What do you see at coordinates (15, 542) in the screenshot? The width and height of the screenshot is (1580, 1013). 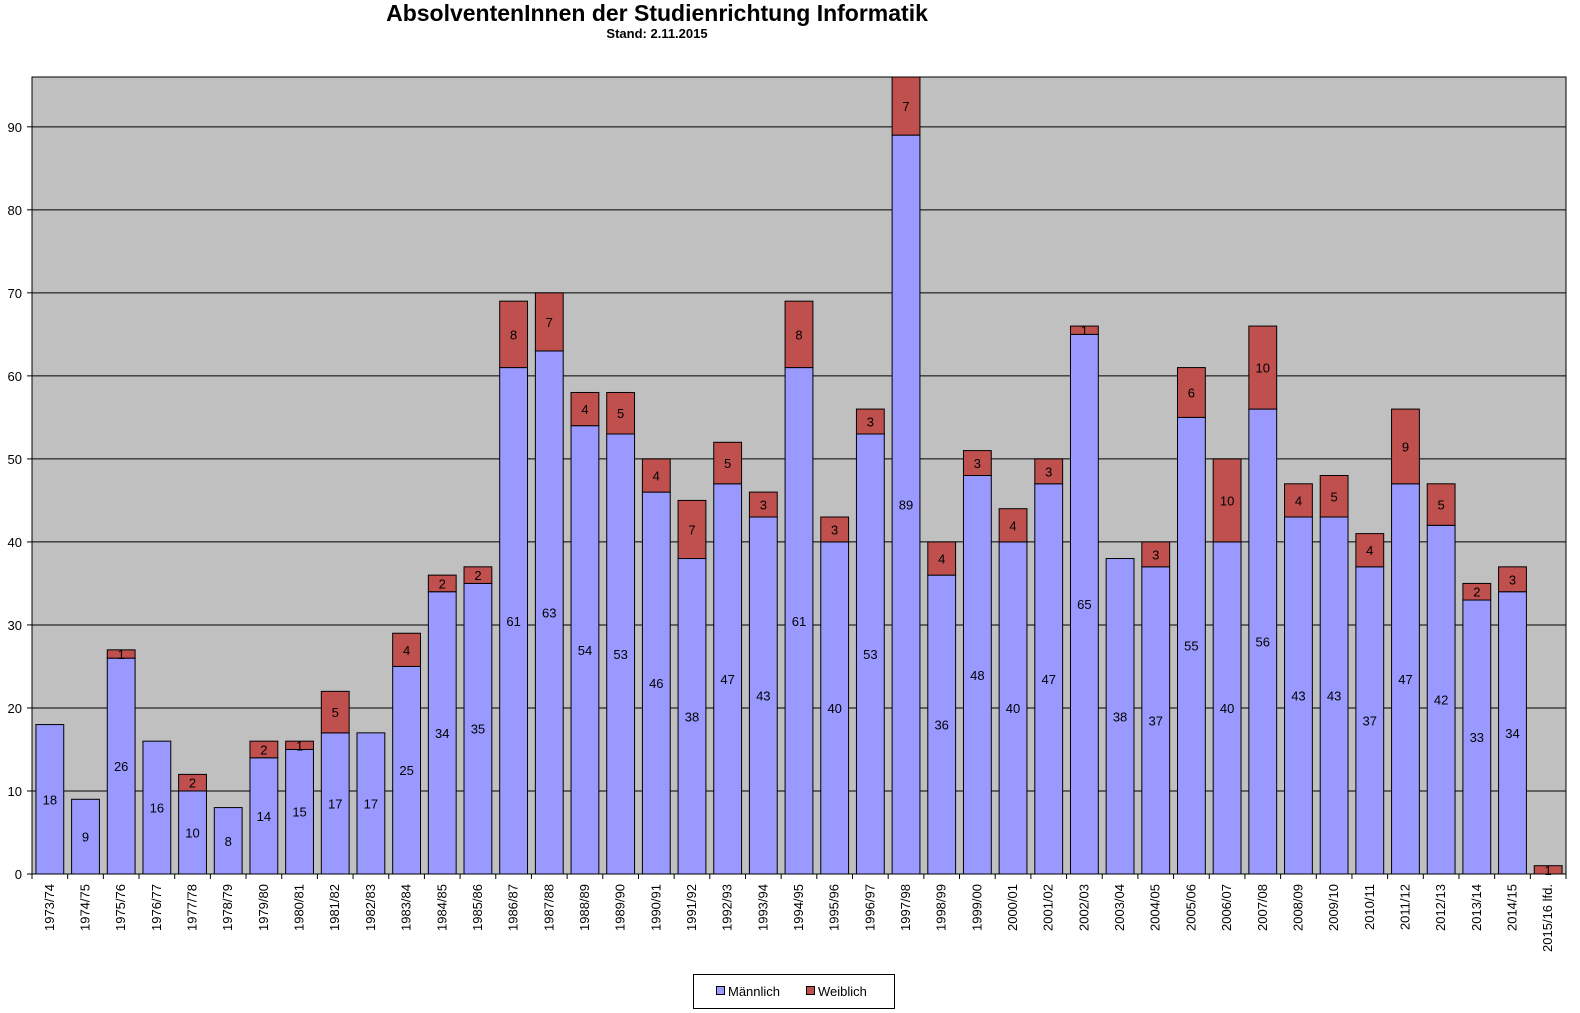 I see `y-tick-label: 40` at bounding box center [15, 542].